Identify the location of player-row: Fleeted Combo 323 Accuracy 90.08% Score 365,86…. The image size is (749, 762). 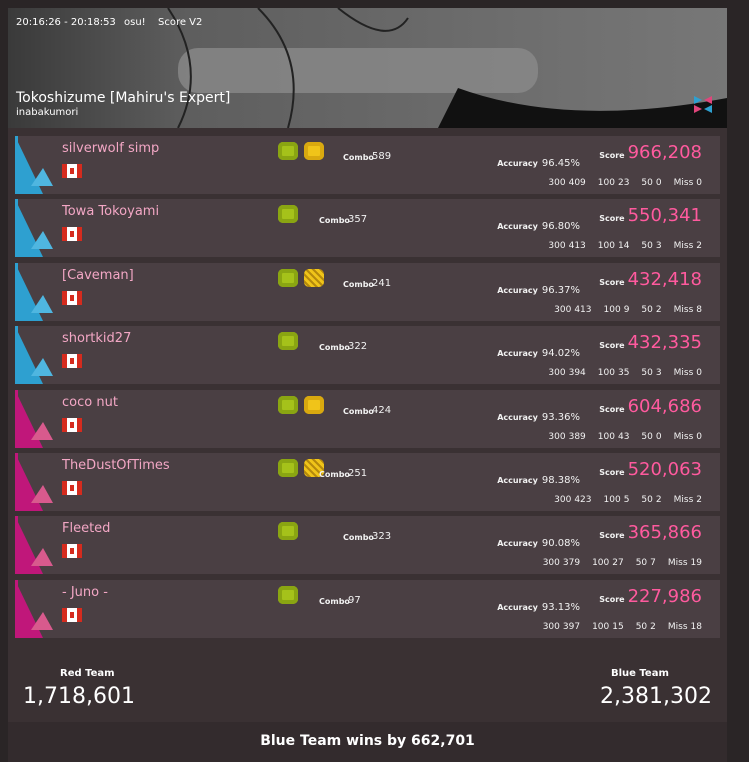
(367, 545).